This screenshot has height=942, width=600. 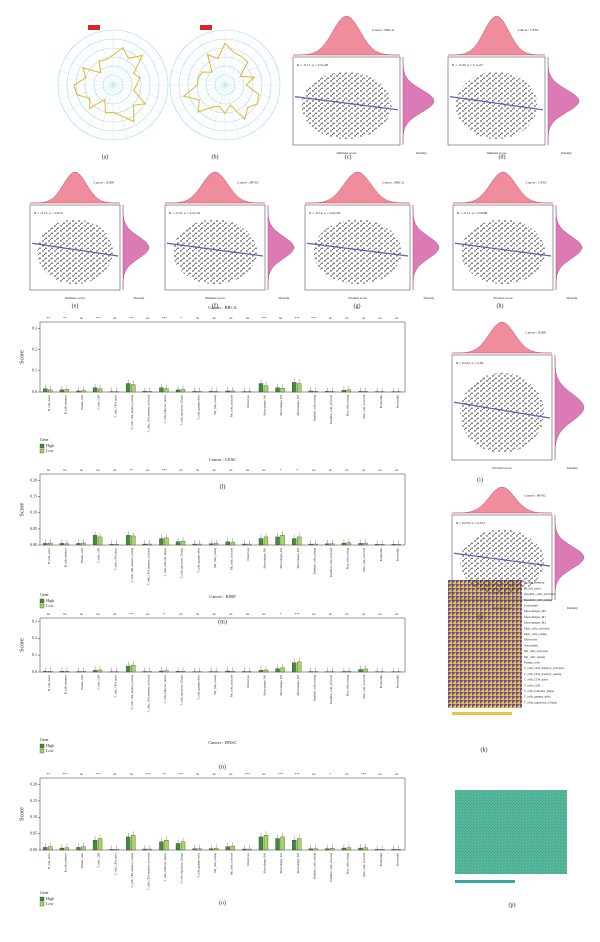 What do you see at coordinates (480, 616) in the screenshot?
I see `panel-label: (j)` at bounding box center [480, 616].